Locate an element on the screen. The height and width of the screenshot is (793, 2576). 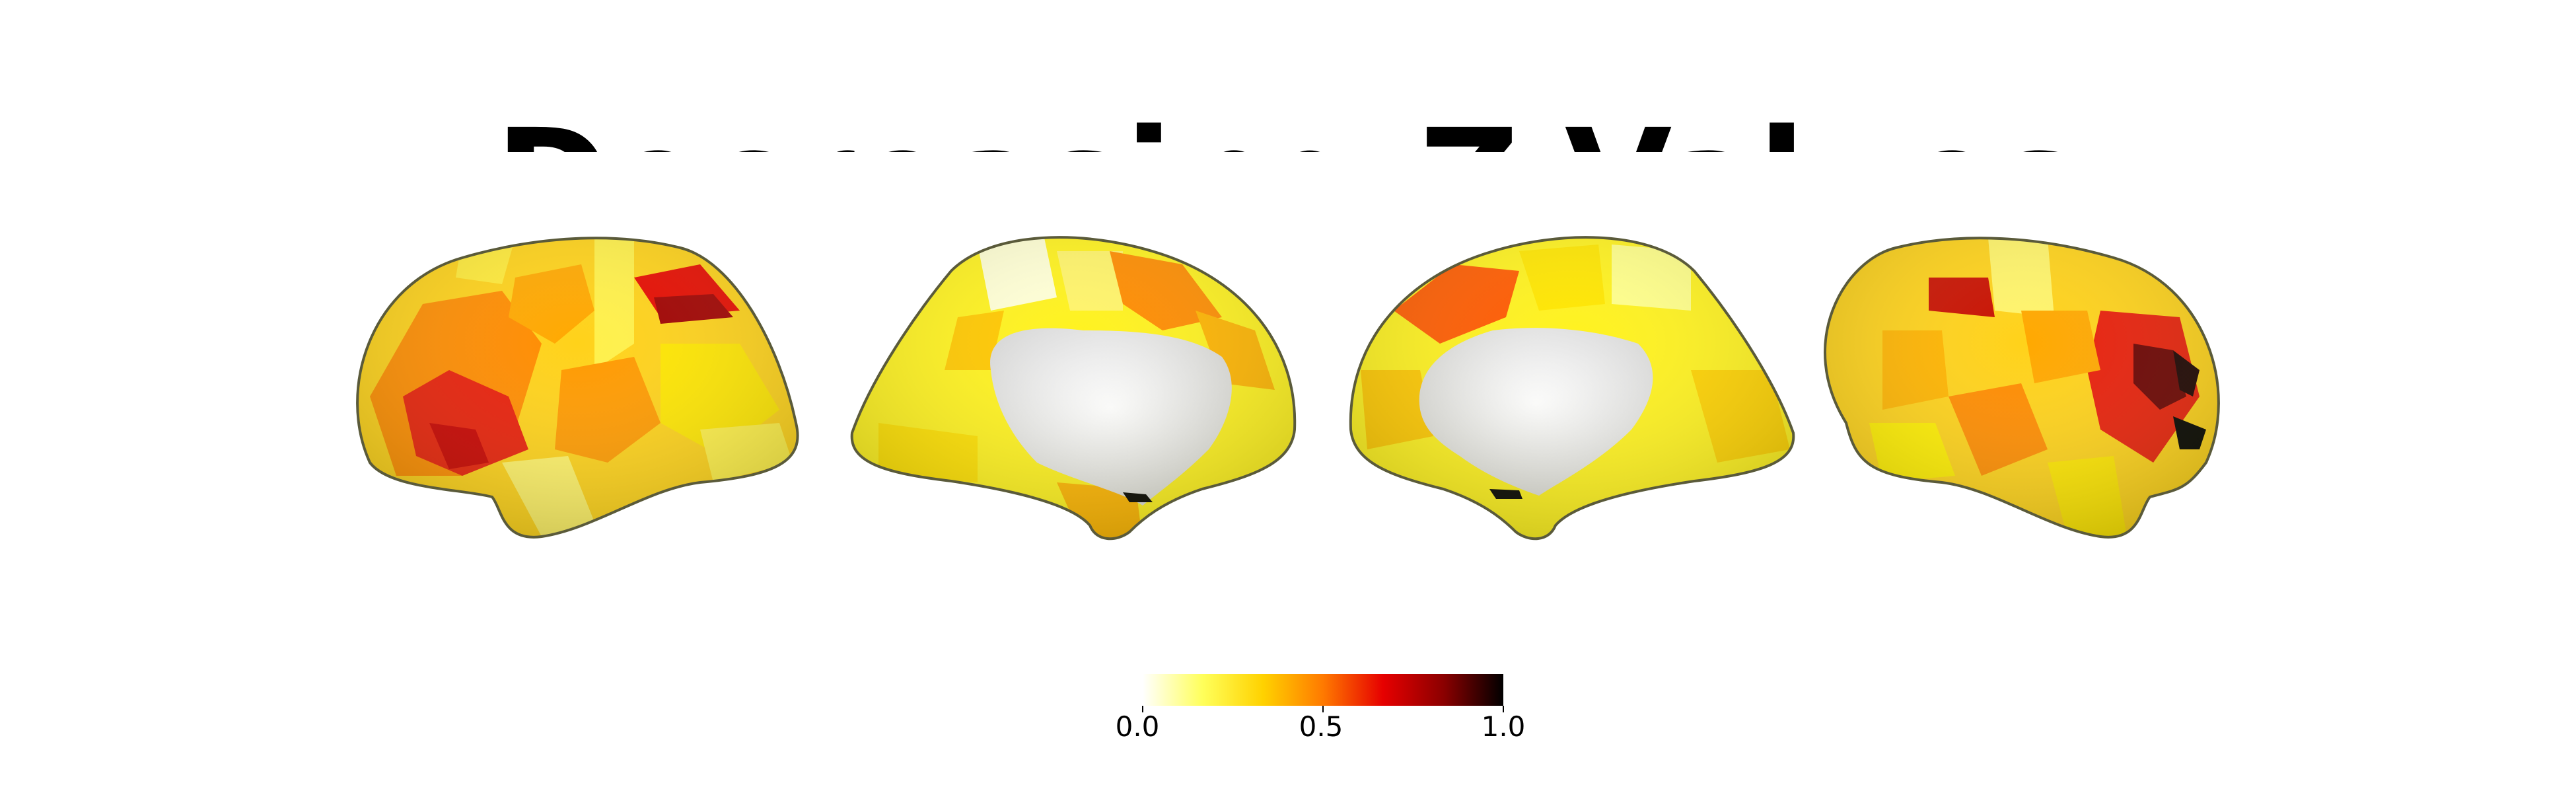
right-medial-surface is located at coordinates (1572, 389).